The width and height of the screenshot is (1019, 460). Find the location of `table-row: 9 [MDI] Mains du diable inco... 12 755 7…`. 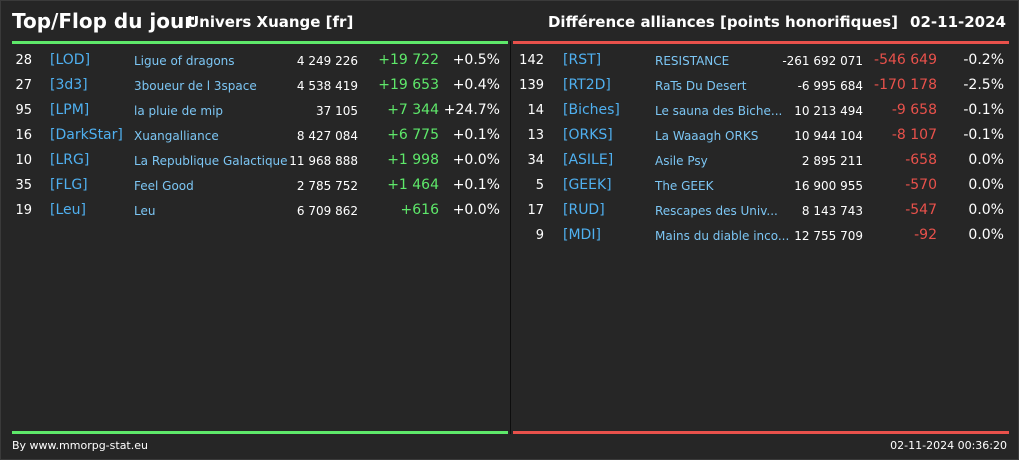

table-row: 9 [MDI] Mains du diable inco... 12 755 7… is located at coordinates (761, 236).